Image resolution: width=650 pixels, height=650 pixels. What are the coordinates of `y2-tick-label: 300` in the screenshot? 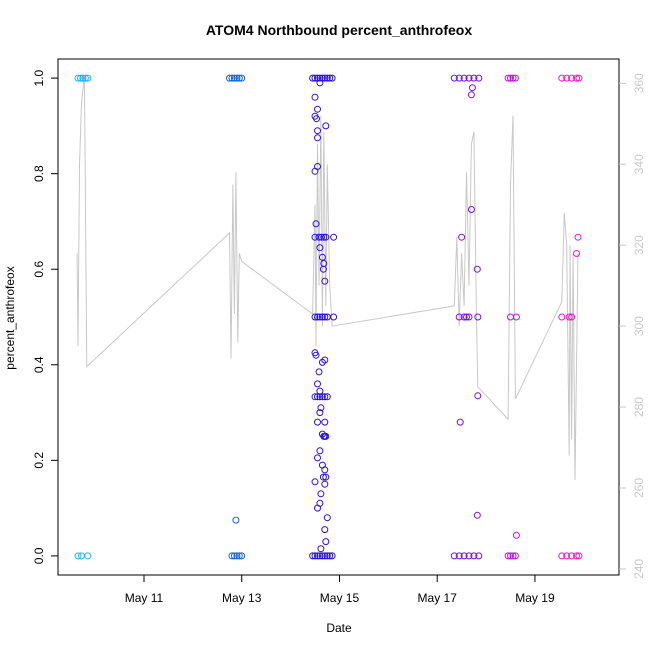 It's located at (639, 326).